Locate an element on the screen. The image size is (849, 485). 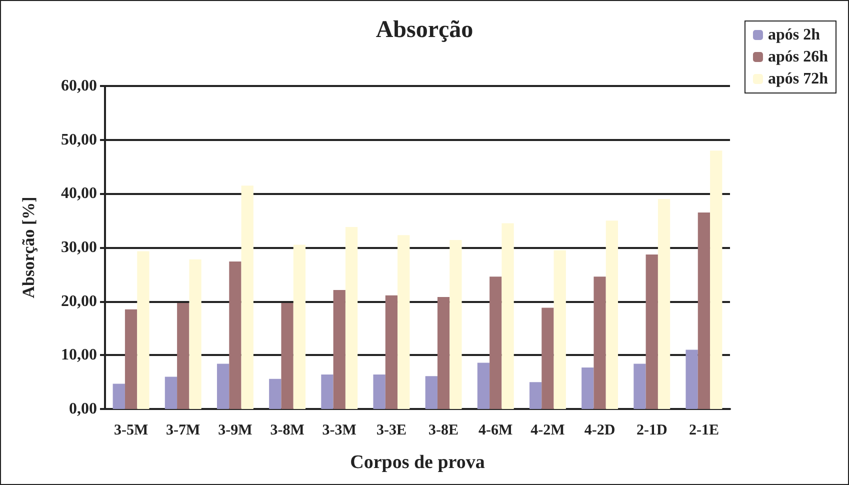
x-tick-label: 3-9M is located at coordinates (235, 430).